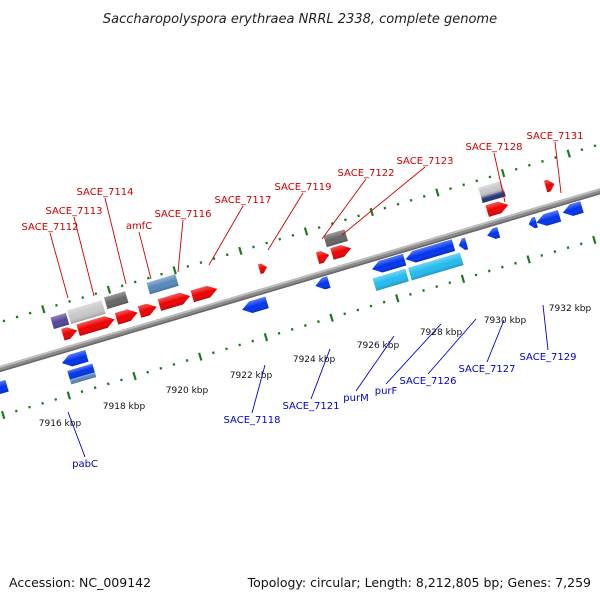 The width and height of the screenshot is (600, 600). Describe the element at coordinates (378, 346) in the screenshot. I see `scale-label: 7926 kbp` at that location.